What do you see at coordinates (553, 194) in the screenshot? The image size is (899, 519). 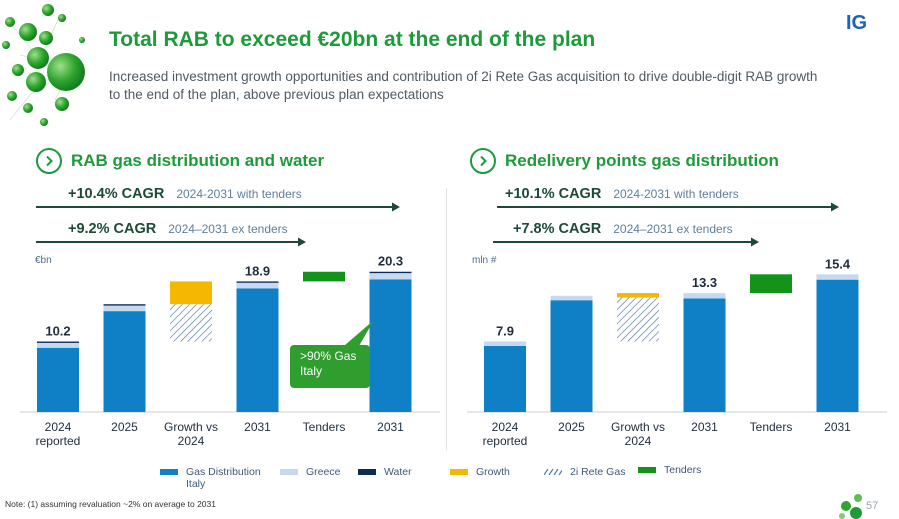 I see `right-cagr1-value: +10.1% CAGR` at bounding box center [553, 194].